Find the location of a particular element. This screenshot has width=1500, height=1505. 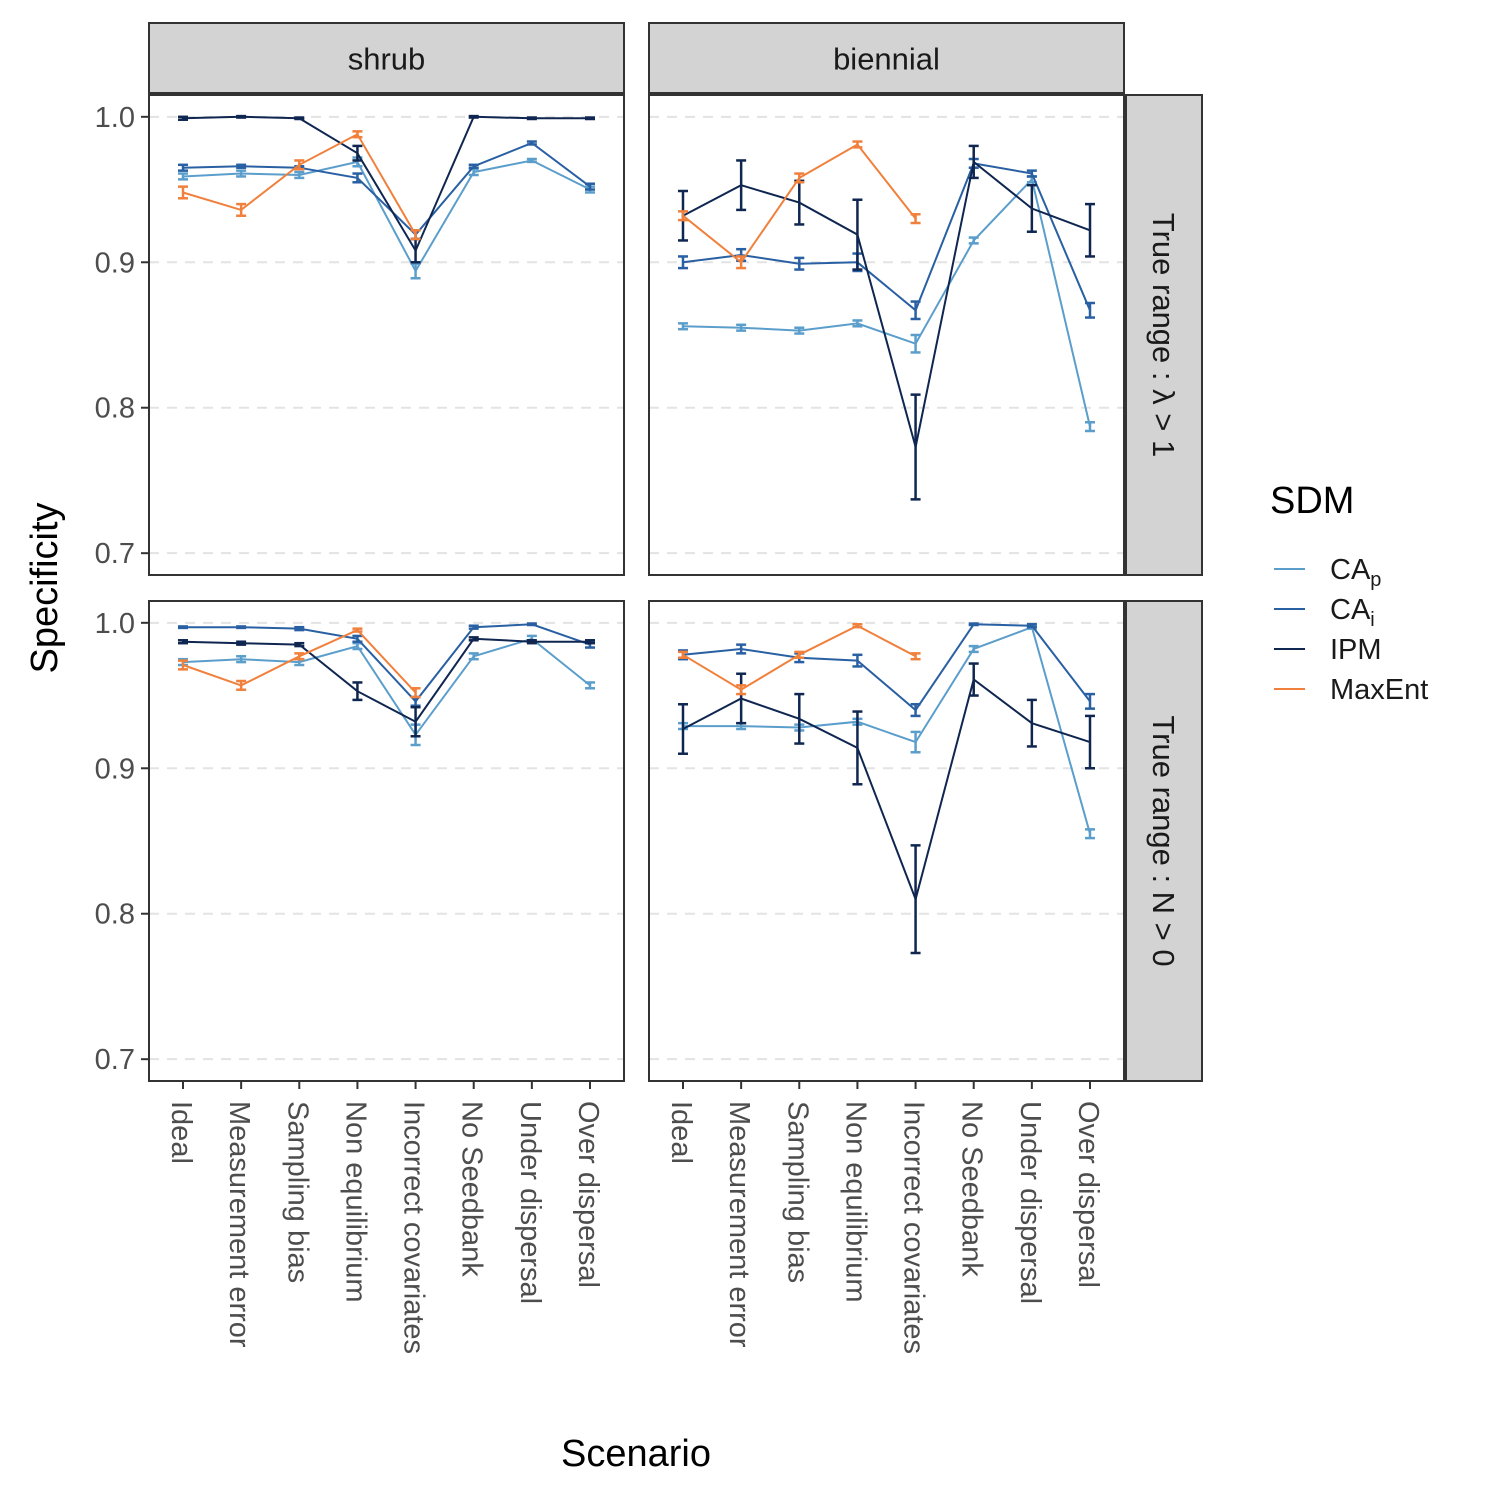

x-tick-label: Over dispersal is located at coordinates (588, 1194).